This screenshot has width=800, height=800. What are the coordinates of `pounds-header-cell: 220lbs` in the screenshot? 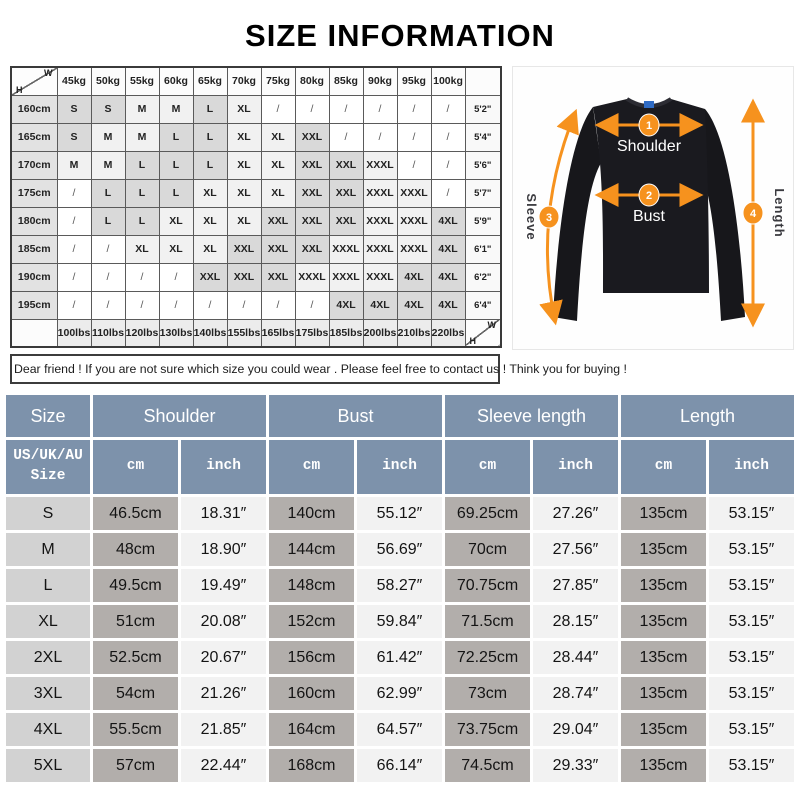 It's located at (448, 333).